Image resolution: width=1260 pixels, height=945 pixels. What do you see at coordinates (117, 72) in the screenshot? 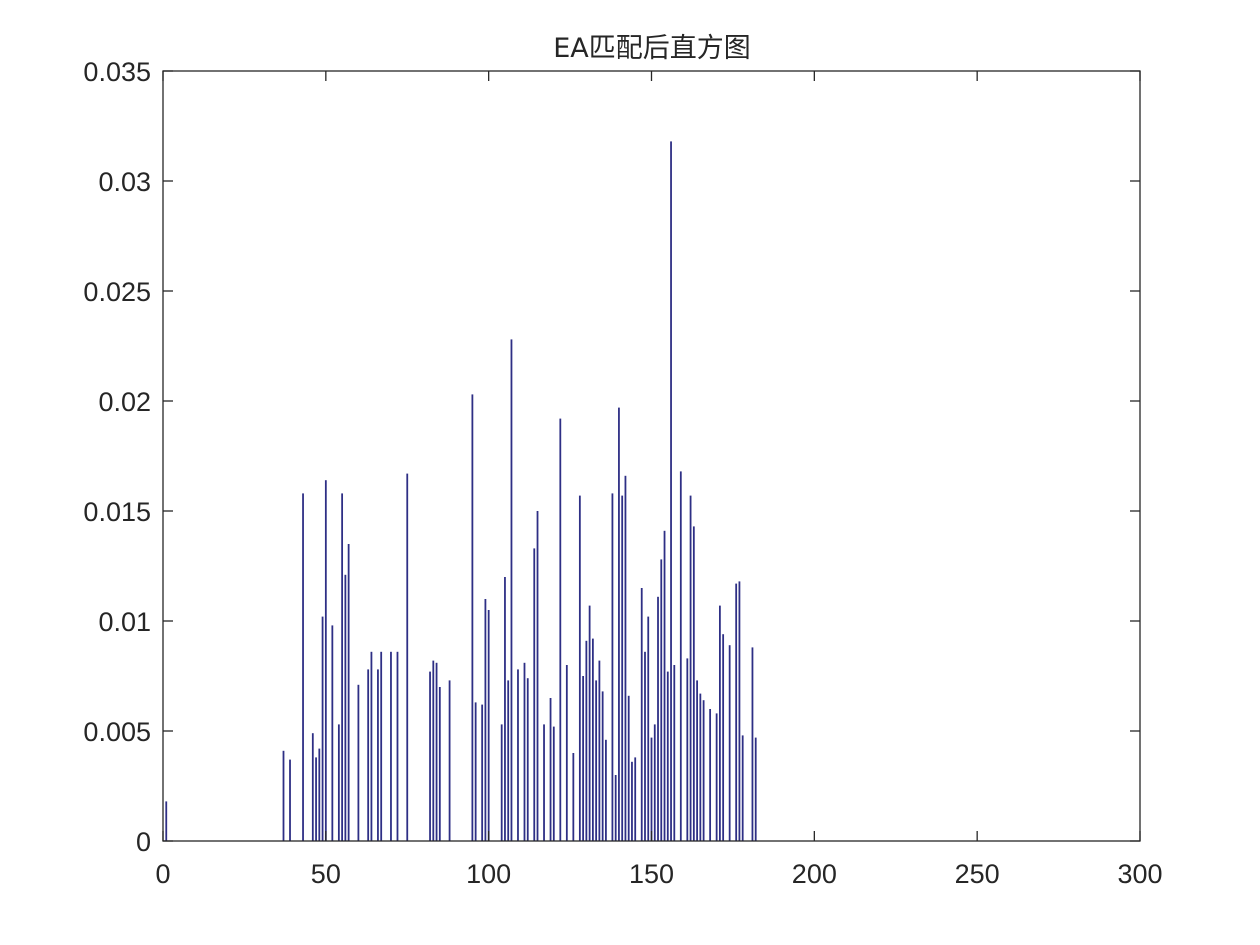
I see `y-tick-label: 0.035` at bounding box center [117, 72].